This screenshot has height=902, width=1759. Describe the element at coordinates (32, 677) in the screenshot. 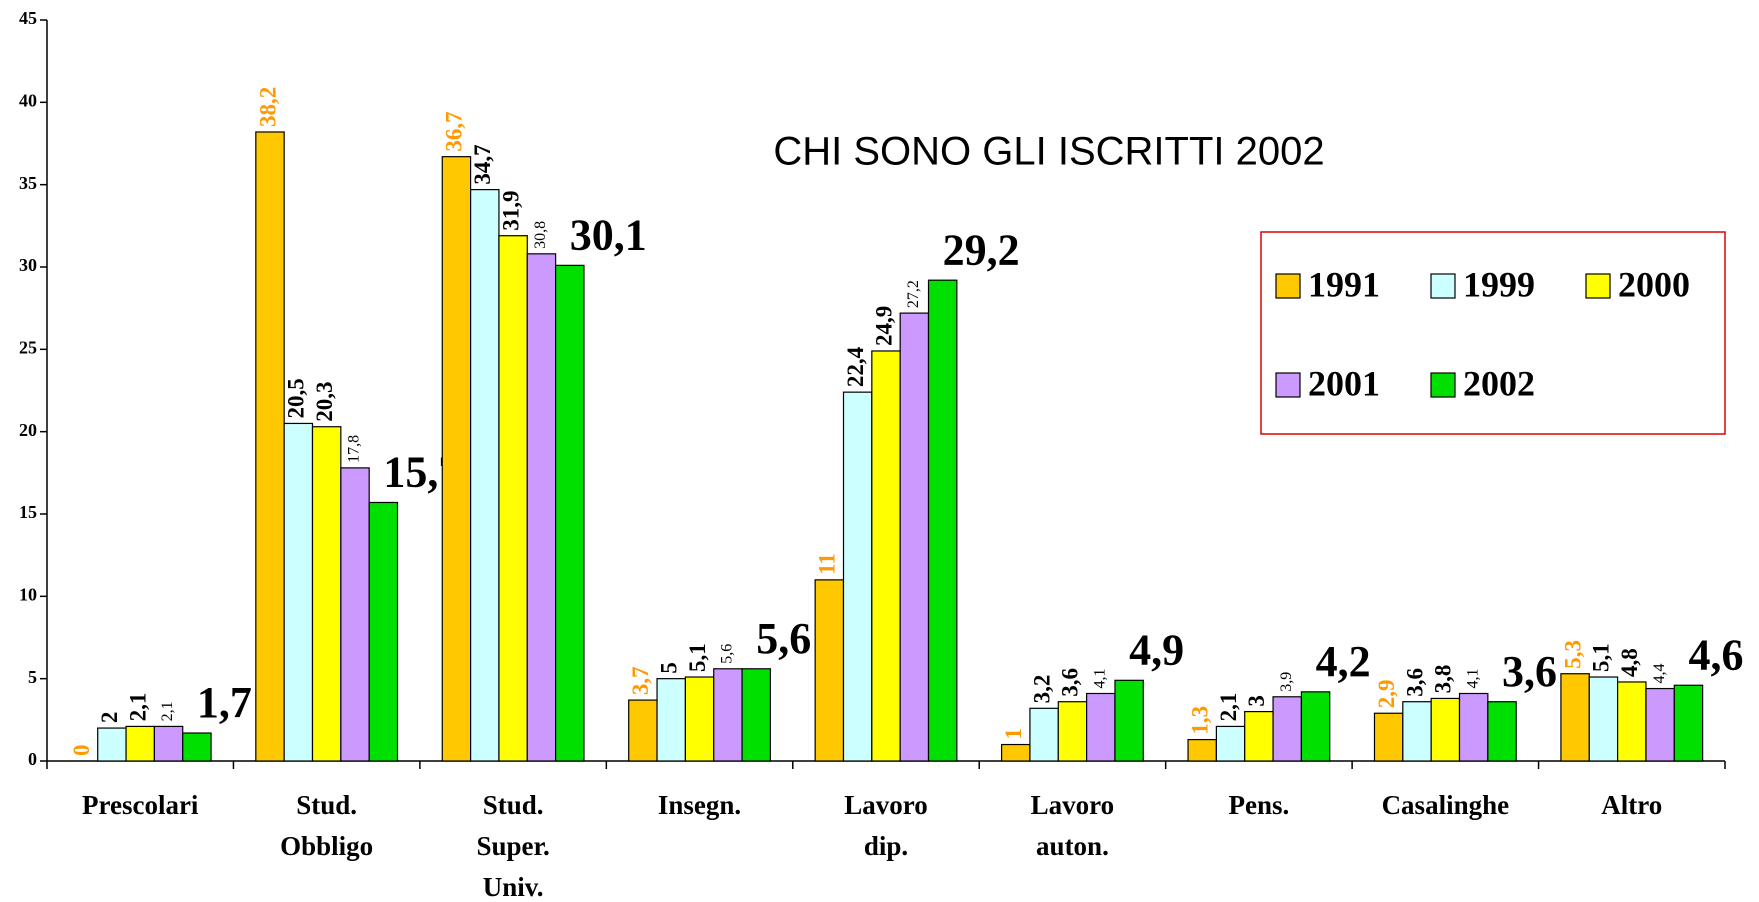

I see `y-tick-label: 5` at that location.